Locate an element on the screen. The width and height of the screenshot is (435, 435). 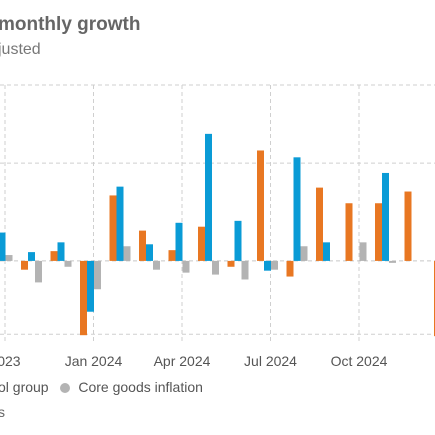
x-tick-label: Oct 2024 is located at coordinates (359, 361).